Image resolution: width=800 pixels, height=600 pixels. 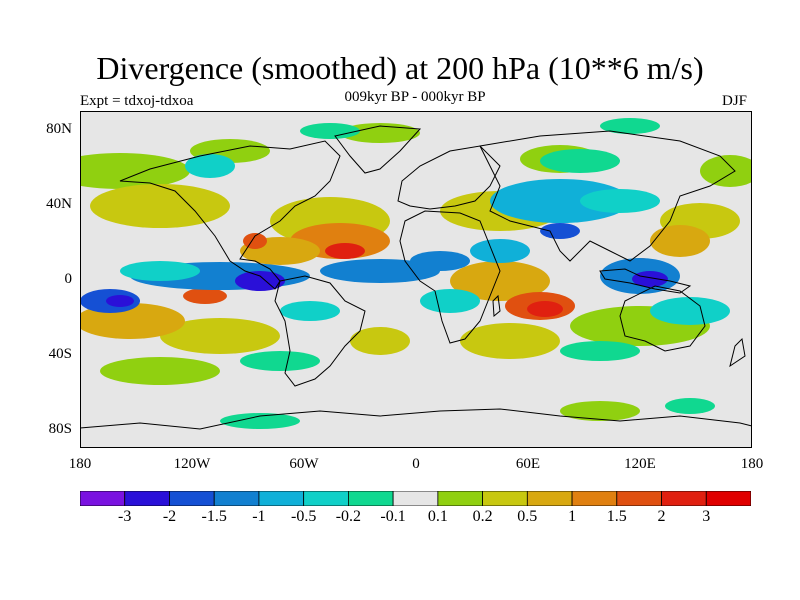 I want to click on colorbar-label: 1.5, so click(x=616, y=516).